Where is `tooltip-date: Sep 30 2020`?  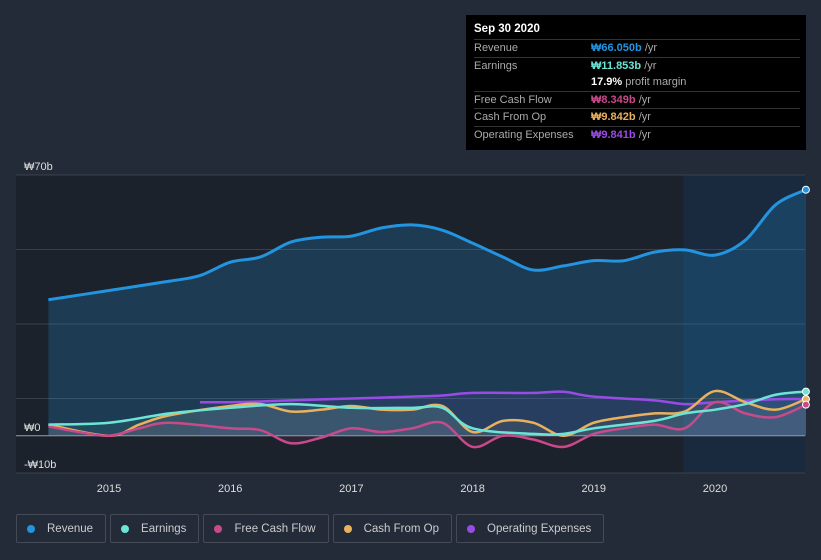 tooltip-date: Sep 30 2020 is located at coordinates (507, 29).